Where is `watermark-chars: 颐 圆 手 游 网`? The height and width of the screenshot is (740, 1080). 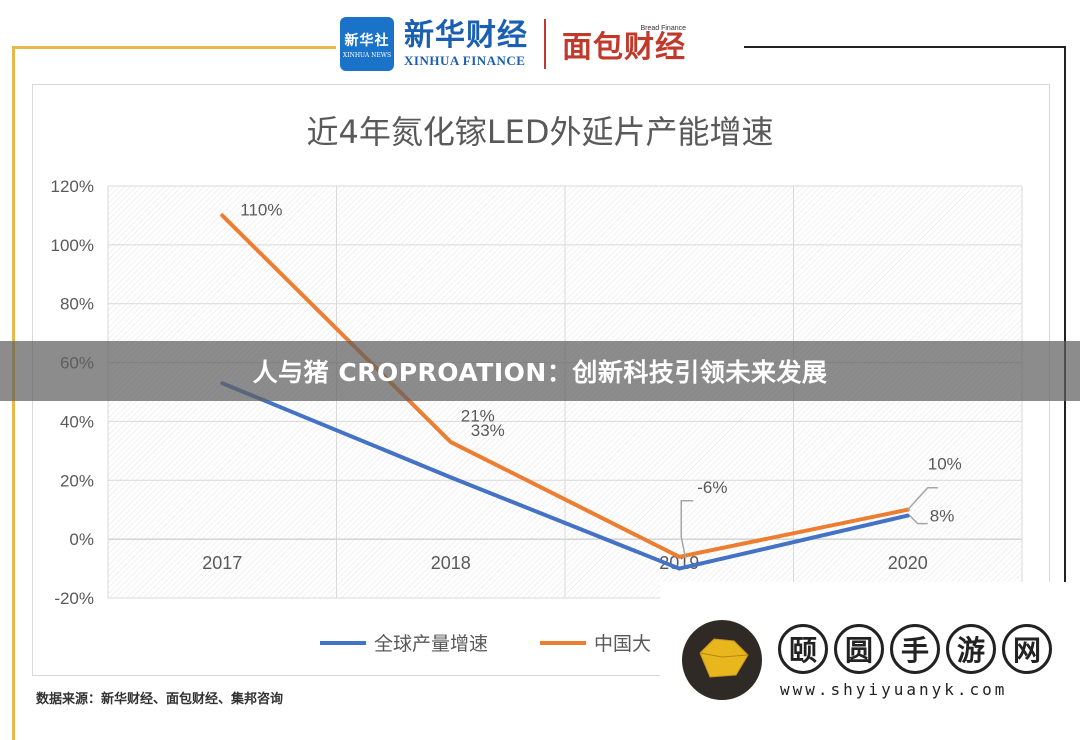
watermark-chars: 颐 圆 手 游 网 is located at coordinates (915, 649).